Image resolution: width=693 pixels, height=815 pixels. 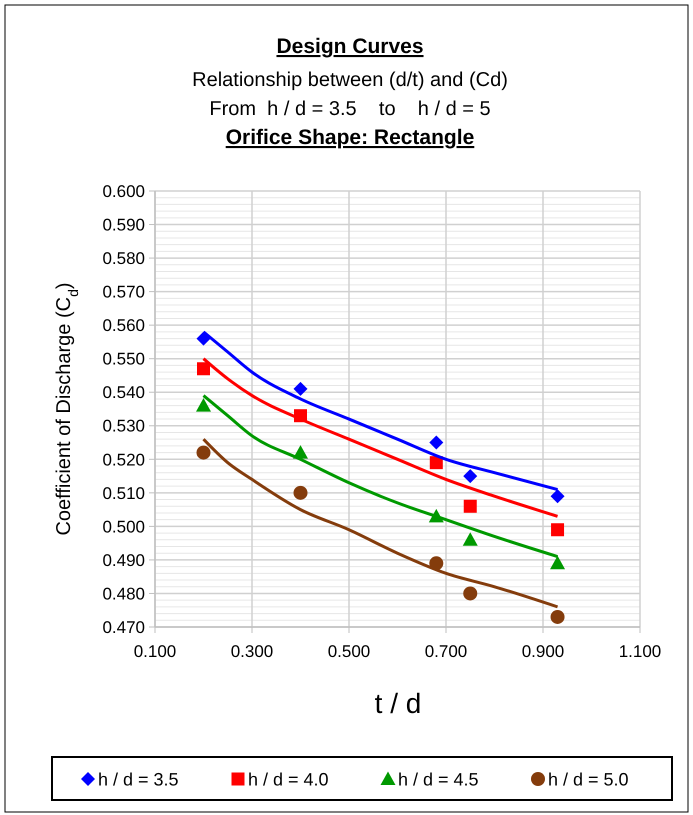 What do you see at coordinates (123, 359) in the screenshot?
I see `y-tick-label: 0.550` at bounding box center [123, 359].